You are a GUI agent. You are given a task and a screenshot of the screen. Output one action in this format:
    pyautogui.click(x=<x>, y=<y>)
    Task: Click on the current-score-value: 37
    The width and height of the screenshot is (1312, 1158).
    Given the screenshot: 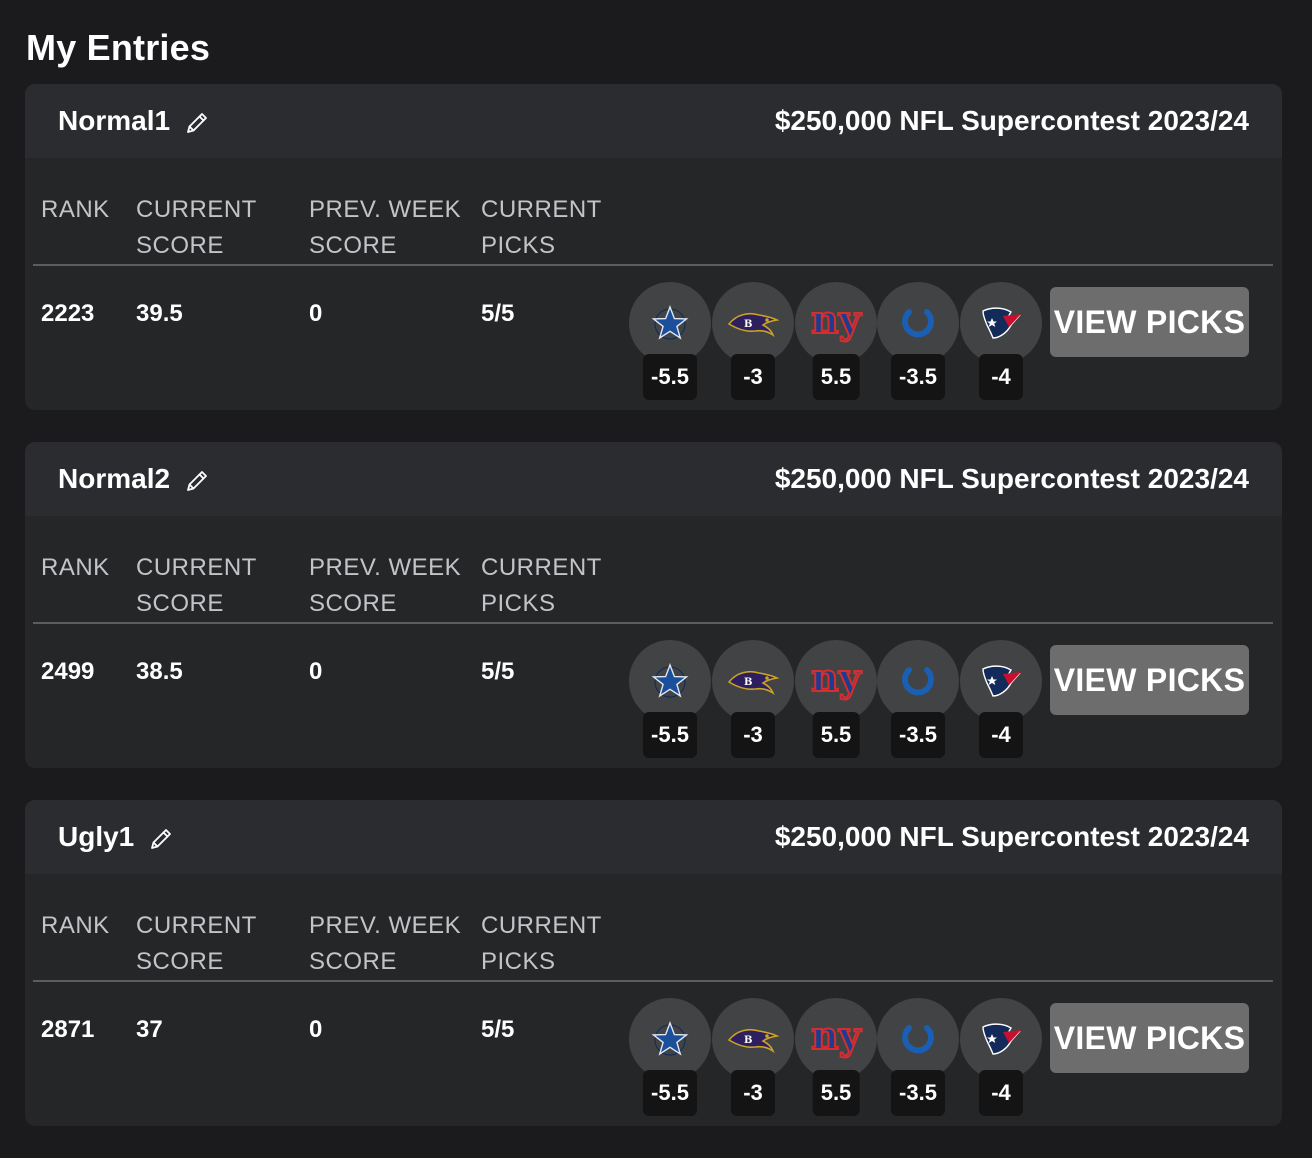 What is the action you would take?
    pyautogui.click(x=149, y=1029)
    